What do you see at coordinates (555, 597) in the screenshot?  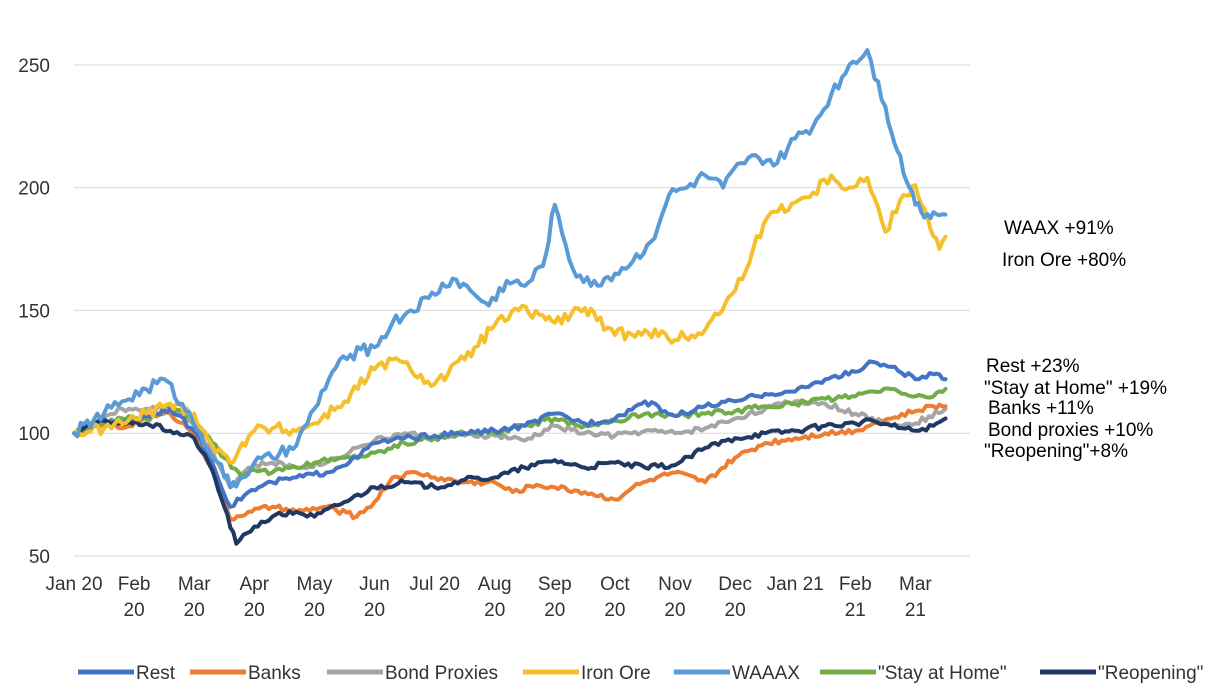 I see `x-tick-label-8: Sep 20` at bounding box center [555, 597].